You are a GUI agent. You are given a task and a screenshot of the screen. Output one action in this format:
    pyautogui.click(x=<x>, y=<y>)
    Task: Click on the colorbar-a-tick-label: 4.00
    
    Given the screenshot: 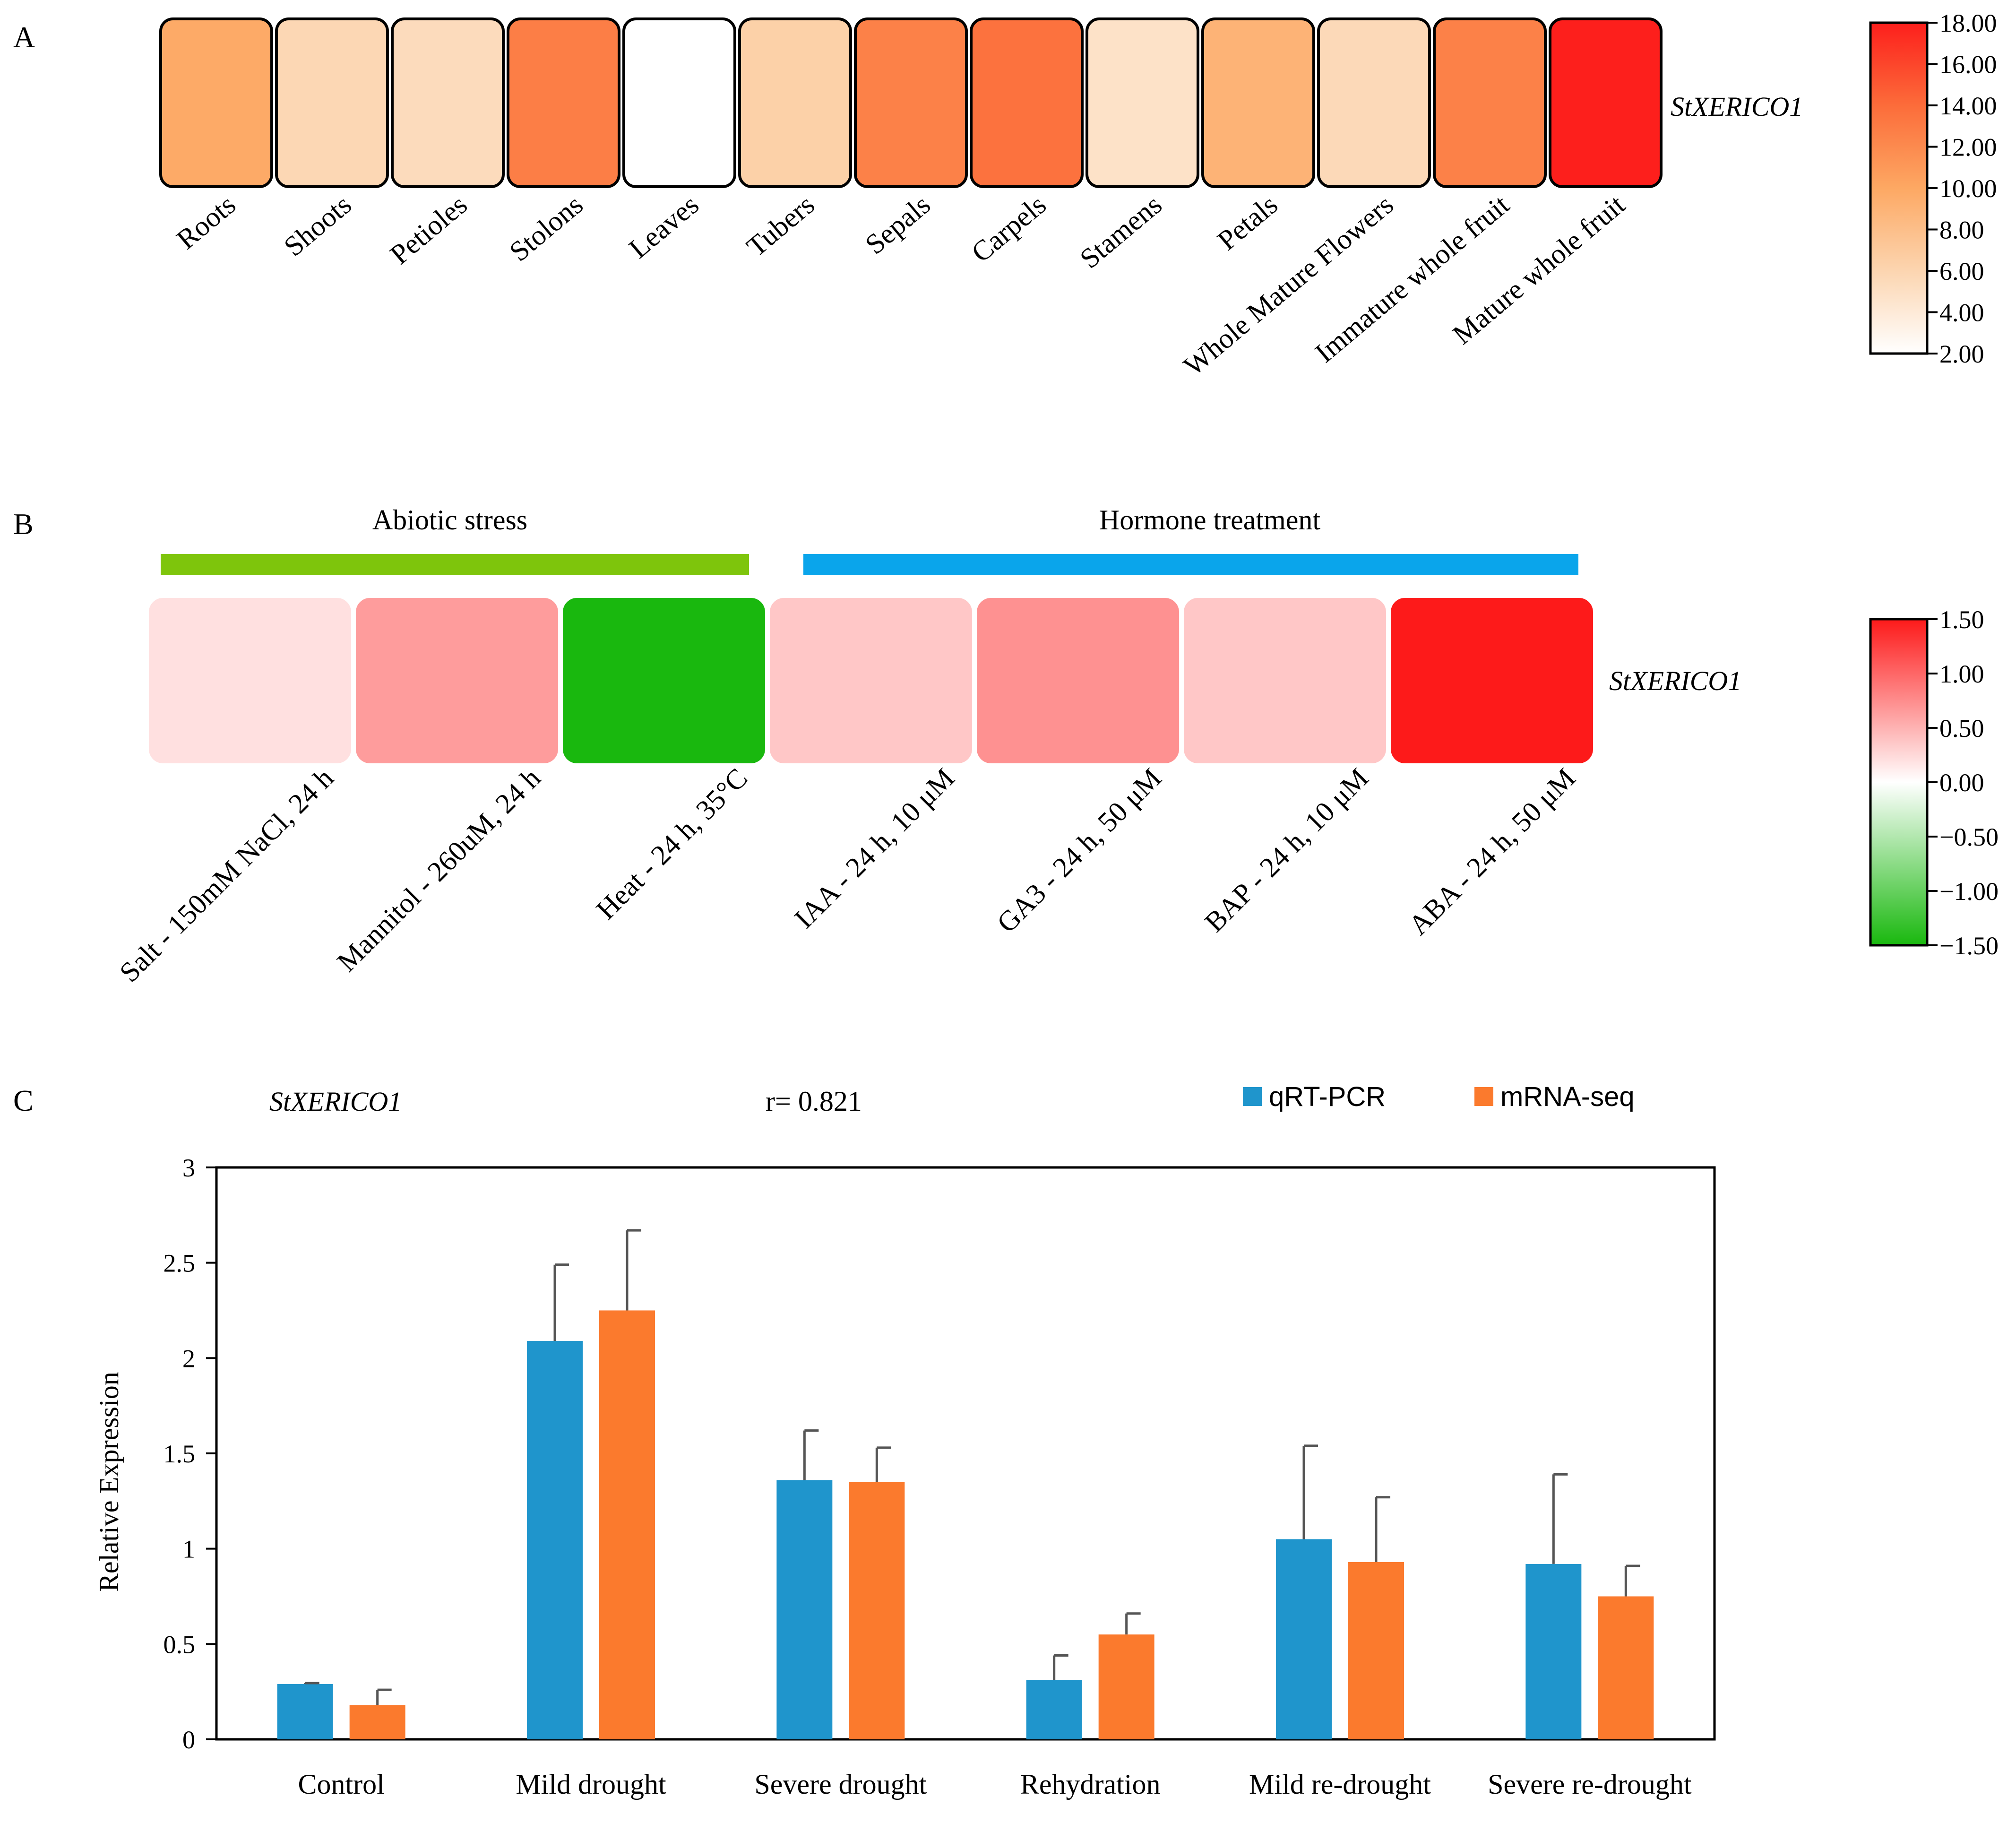 What is the action you would take?
    pyautogui.click(x=1961, y=313)
    